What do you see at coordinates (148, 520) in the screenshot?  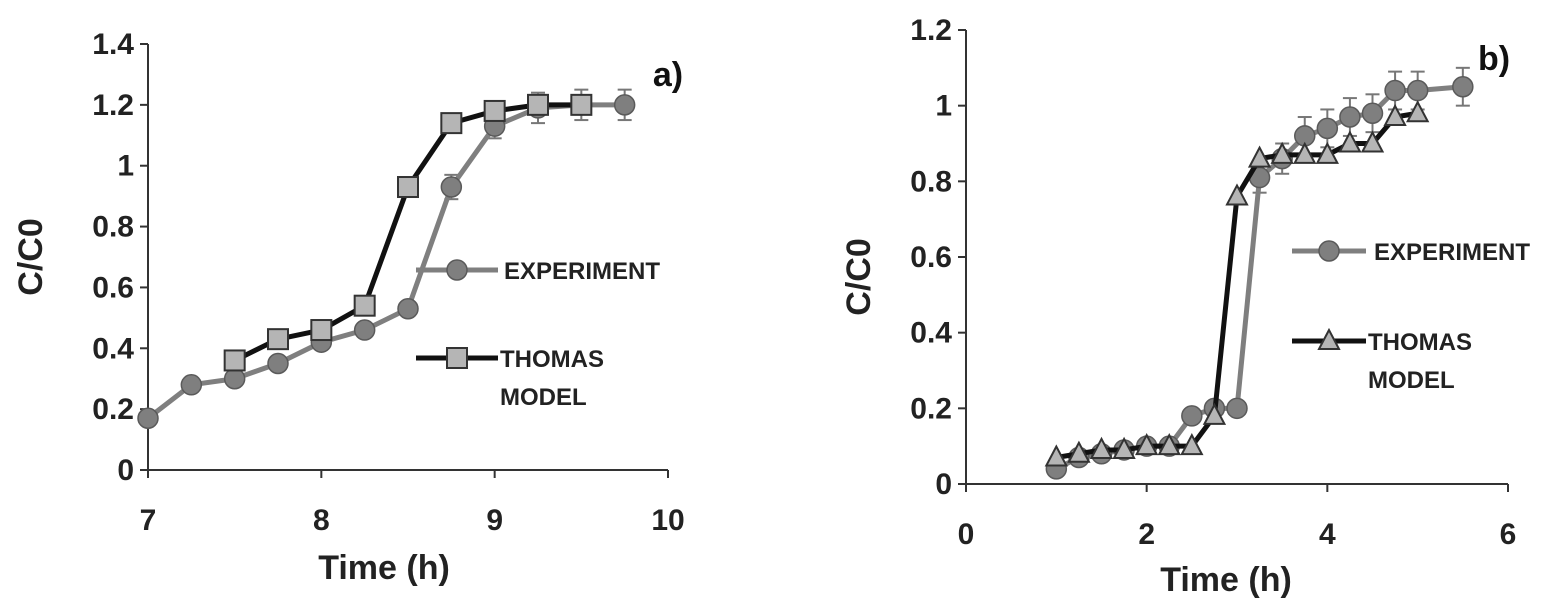 I see `x-tick-label: 7` at bounding box center [148, 520].